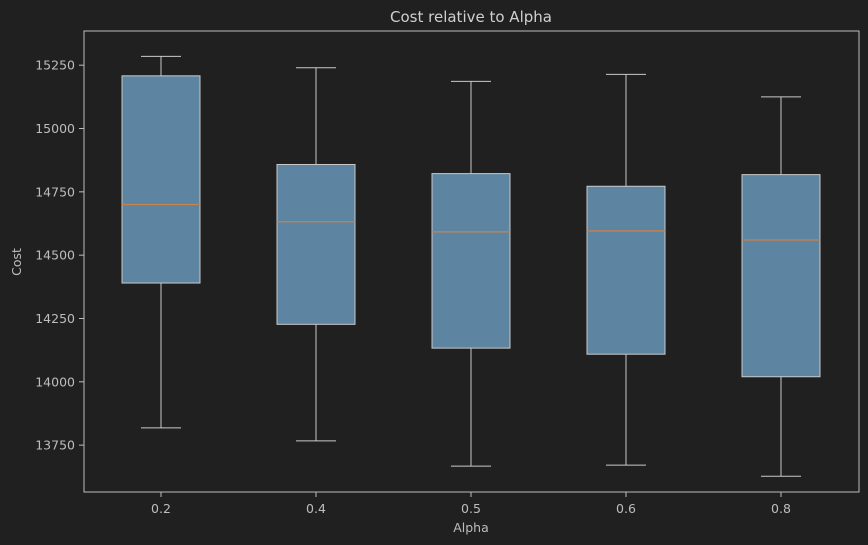  What do you see at coordinates (55, 65) in the screenshot?
I see `y-tick-label: 15250` at bounding box center [55, 65].